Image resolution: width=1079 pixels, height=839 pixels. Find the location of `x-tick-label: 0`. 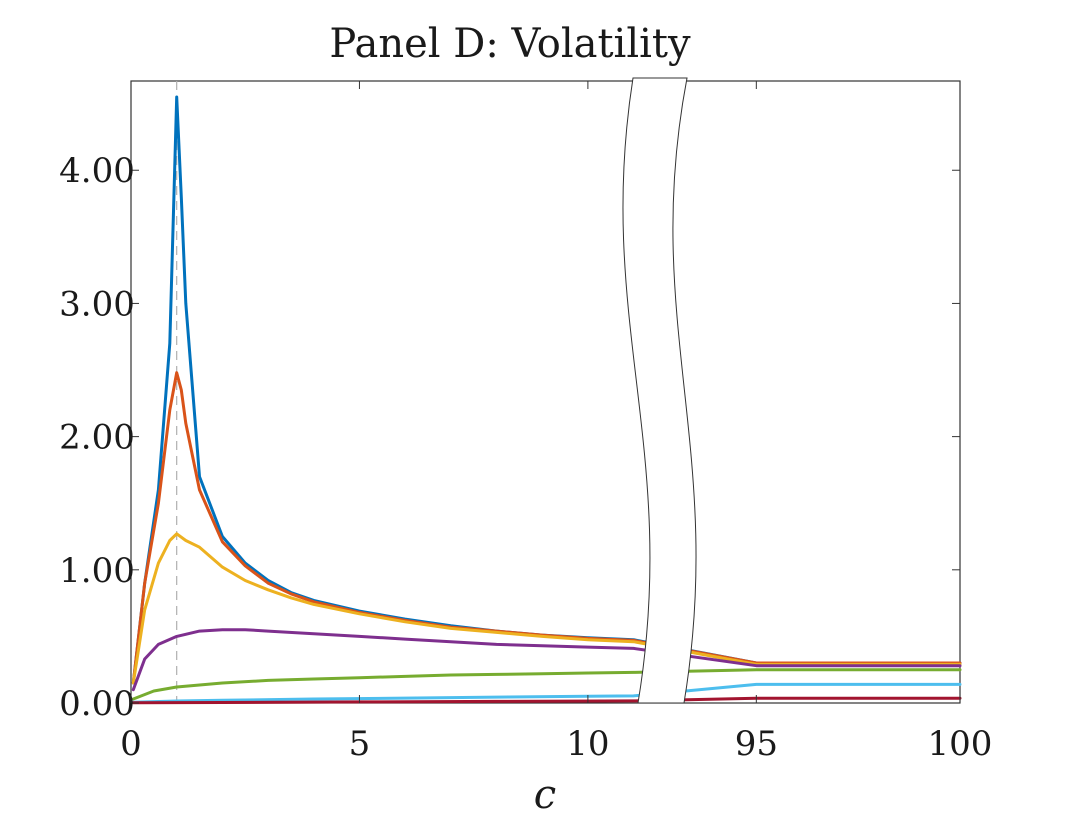

x-tick-label: 0 is located at coordinates (131, 744).